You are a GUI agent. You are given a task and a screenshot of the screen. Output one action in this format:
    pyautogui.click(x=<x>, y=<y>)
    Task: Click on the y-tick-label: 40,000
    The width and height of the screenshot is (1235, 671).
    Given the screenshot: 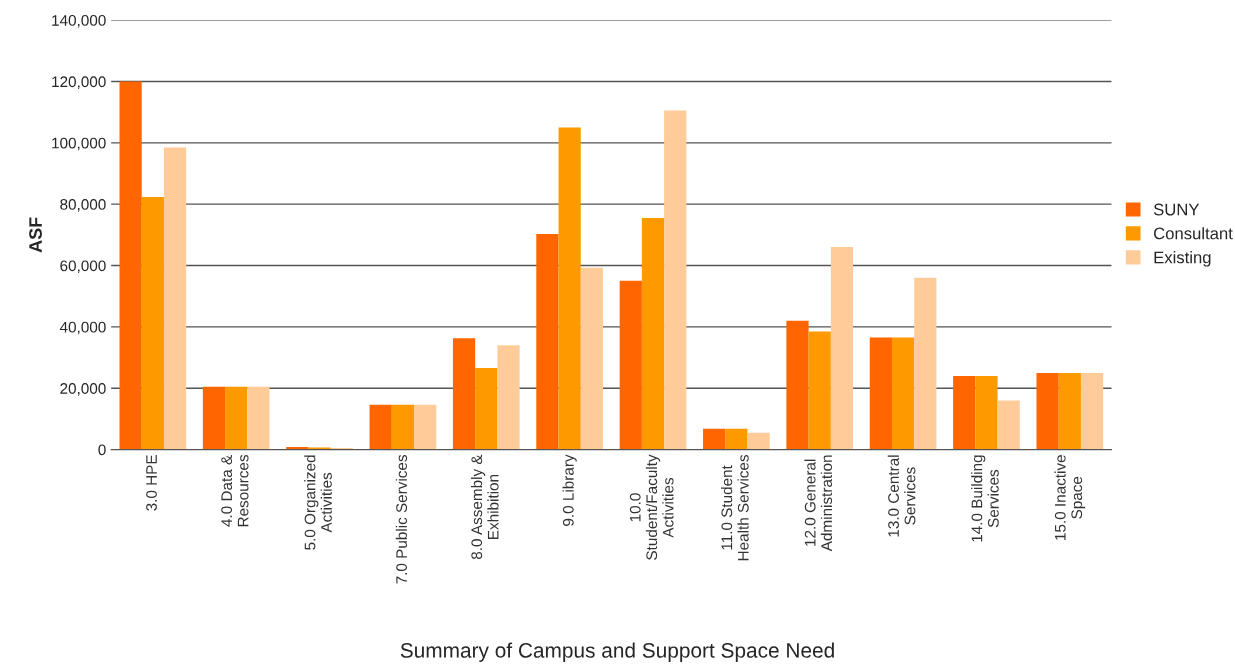 What is the action you would take?
    pyautogui.click(x=82, y=328)
    